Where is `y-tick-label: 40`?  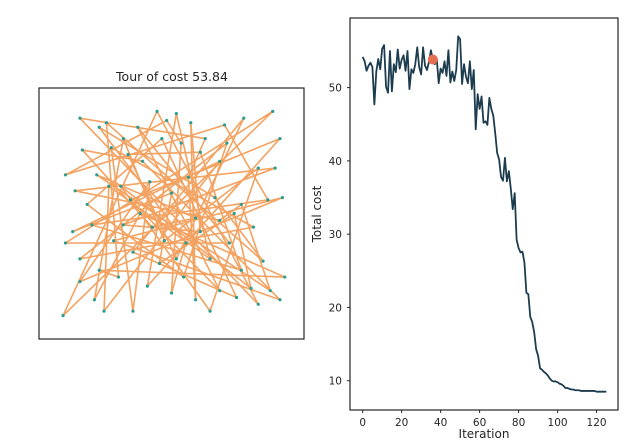
y-tick-label: 40 is located at coordinates (335, 162).